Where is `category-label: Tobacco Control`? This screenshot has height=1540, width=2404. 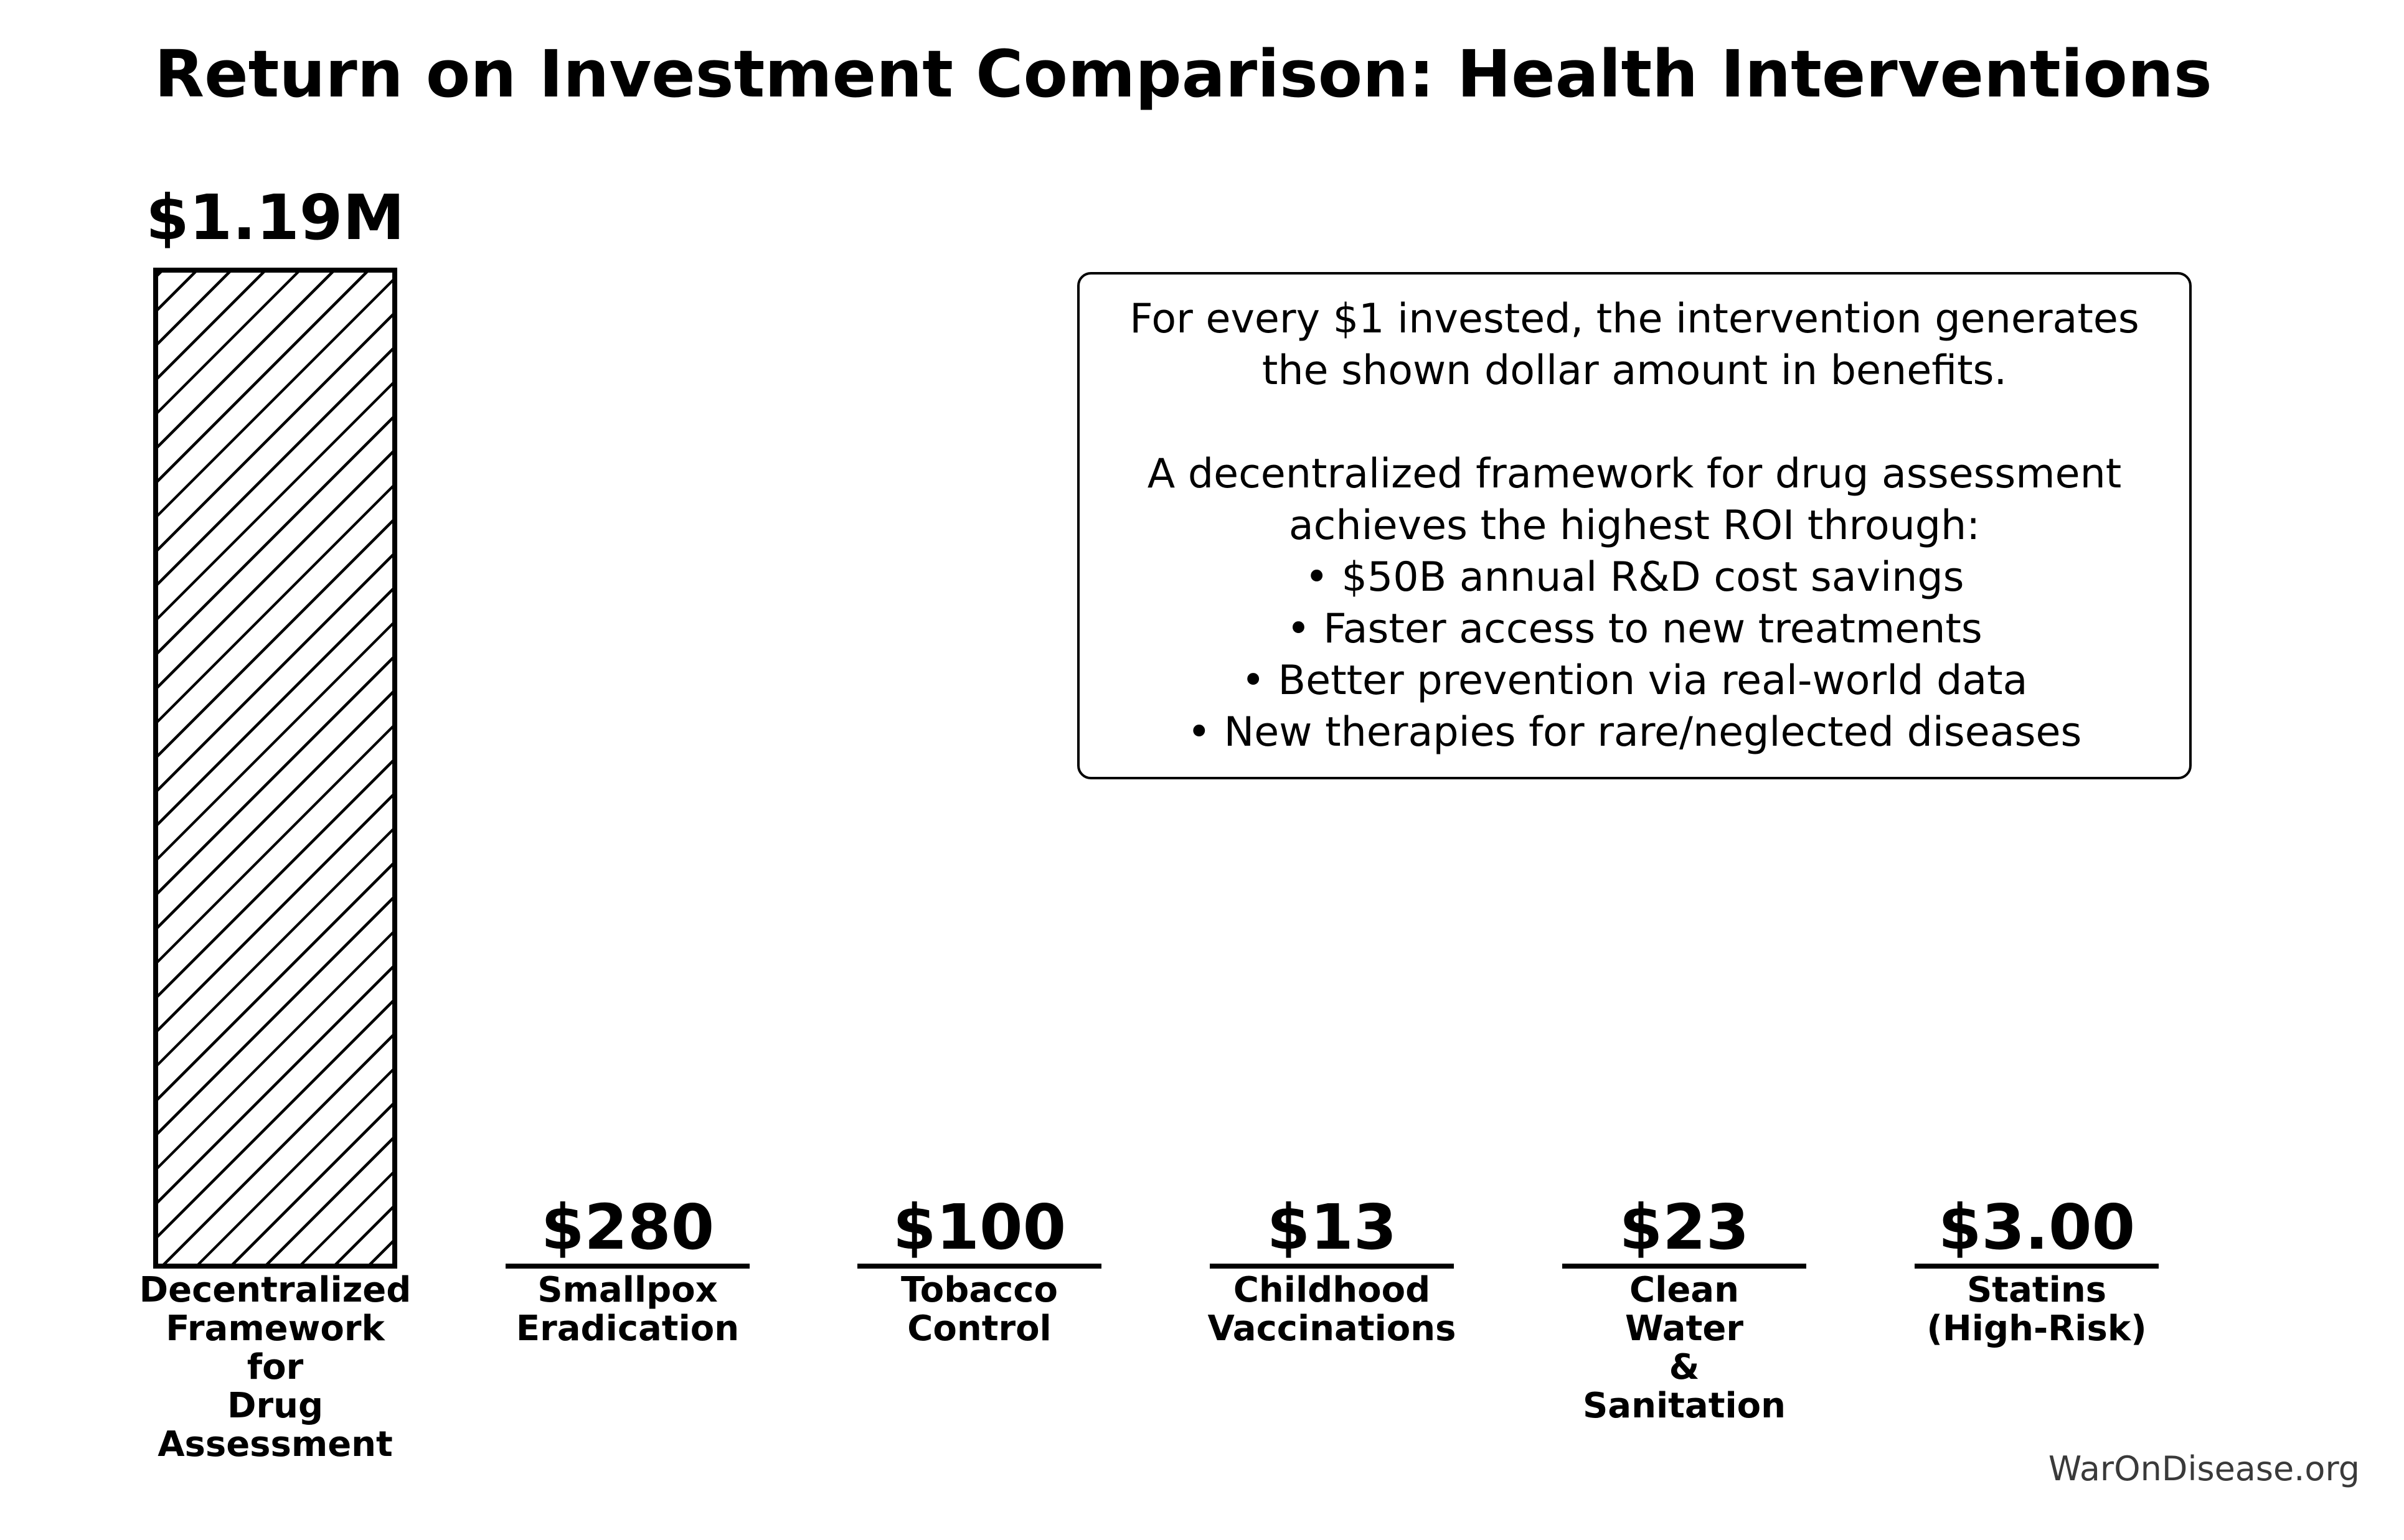
category-label: Tobacco Control is located at coordinates (979, 1309).